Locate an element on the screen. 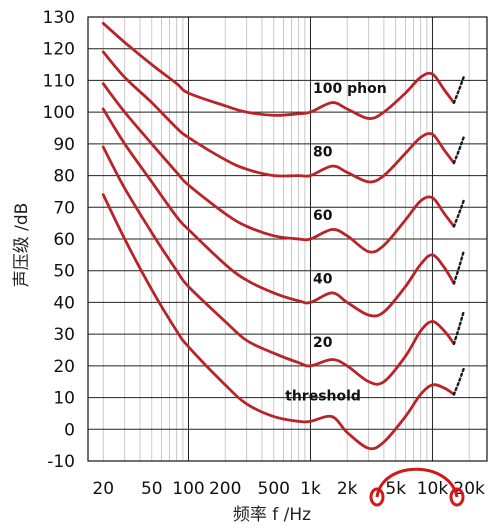 This screenshot has height=531, width=496. y-tick-label: -10 is located at coordinates (61, 462).